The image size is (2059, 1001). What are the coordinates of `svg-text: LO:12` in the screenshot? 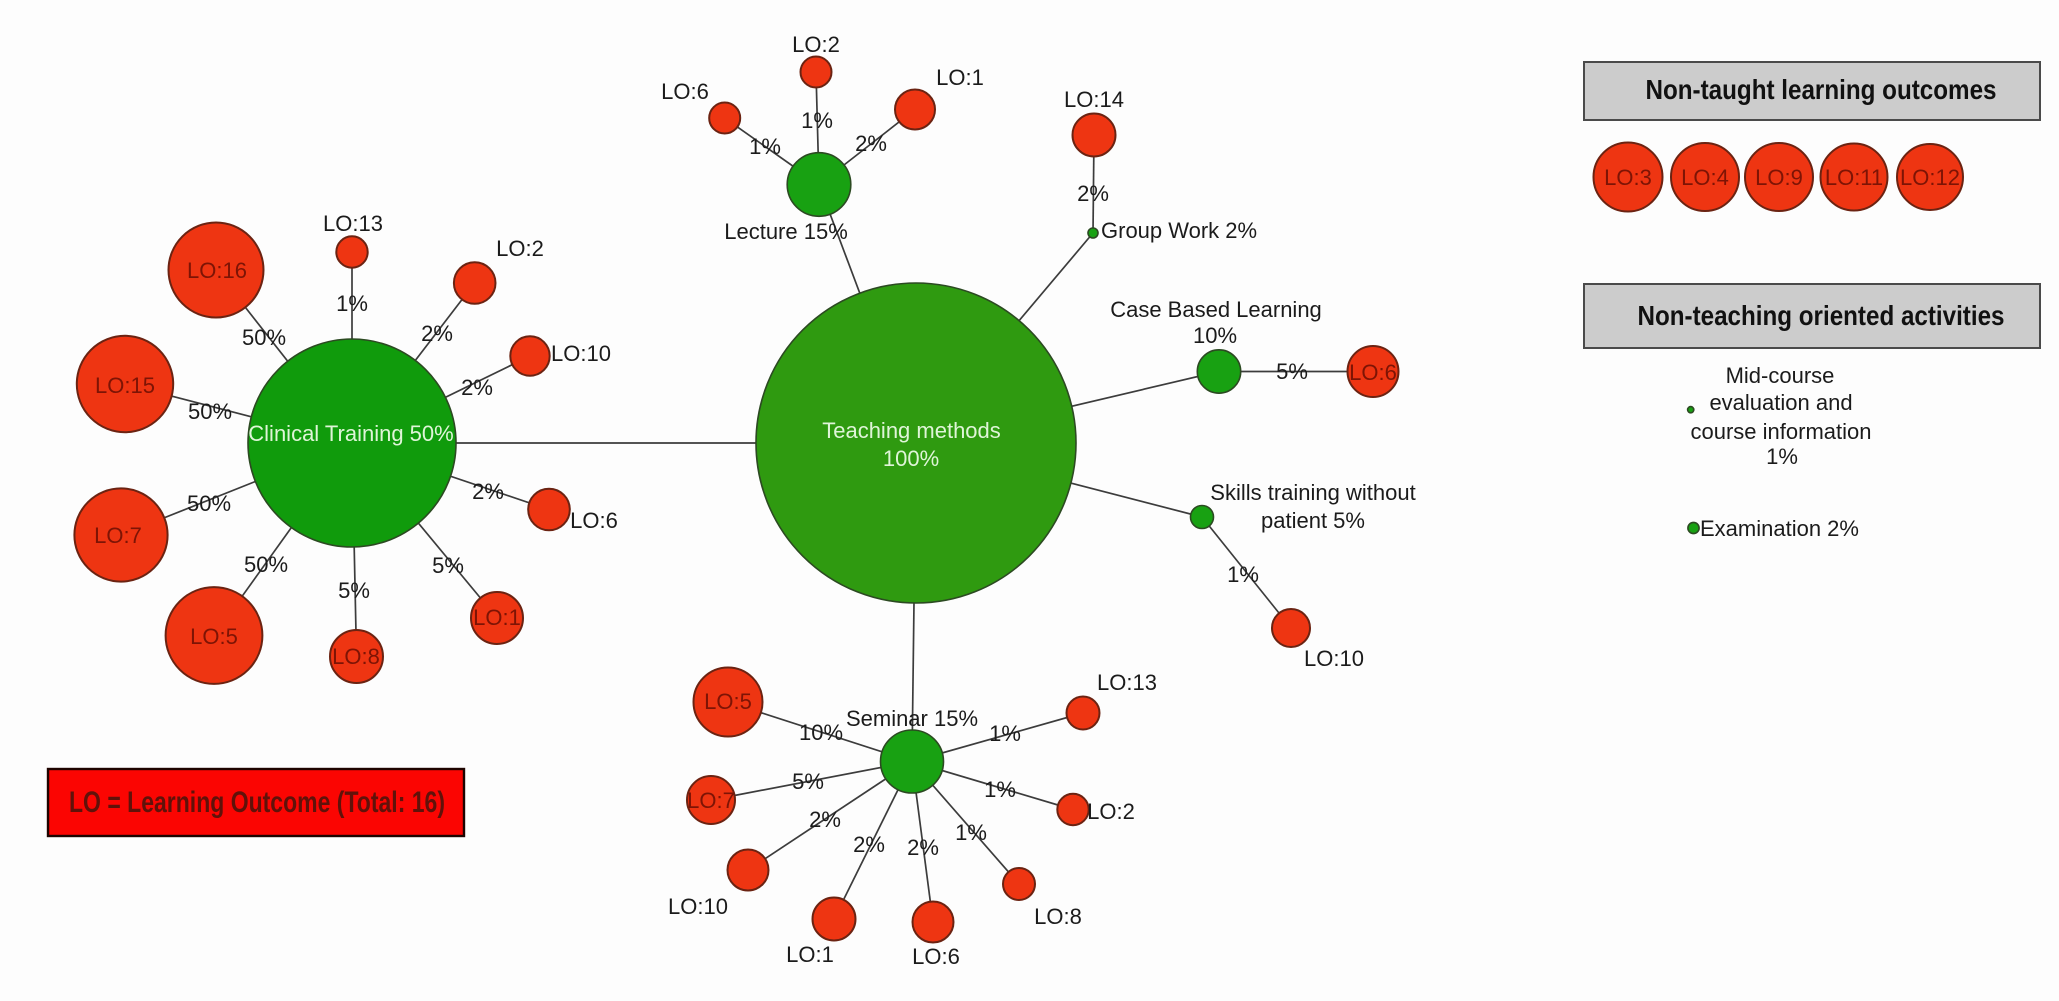 It's located at (1930, 177).